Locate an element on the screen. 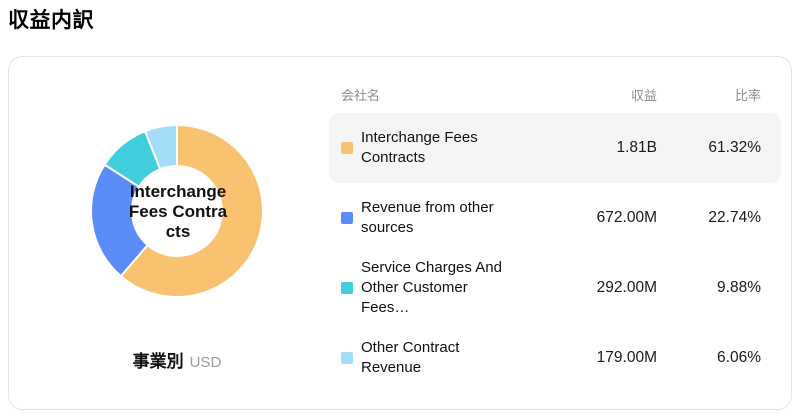 This screenshot has height=418, width=800. legend-header: 会社名 収益 比率 is located at coordinates (555, 94).